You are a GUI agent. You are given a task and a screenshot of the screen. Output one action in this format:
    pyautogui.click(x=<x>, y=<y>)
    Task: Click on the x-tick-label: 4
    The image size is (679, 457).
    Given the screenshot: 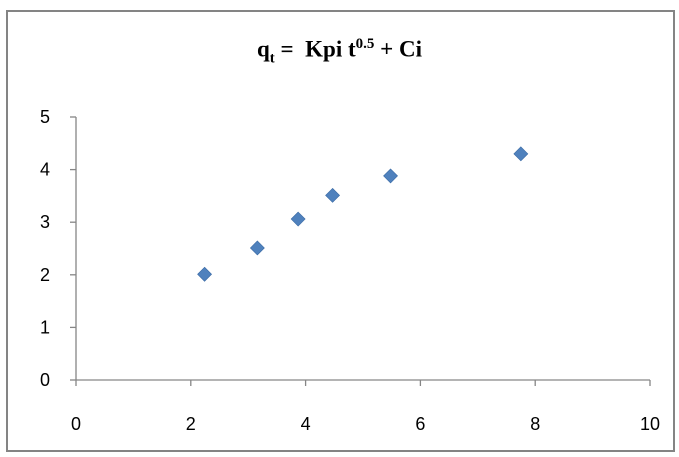 What is the action you would take?
    pyautogui.click(x=306, y=424)
    